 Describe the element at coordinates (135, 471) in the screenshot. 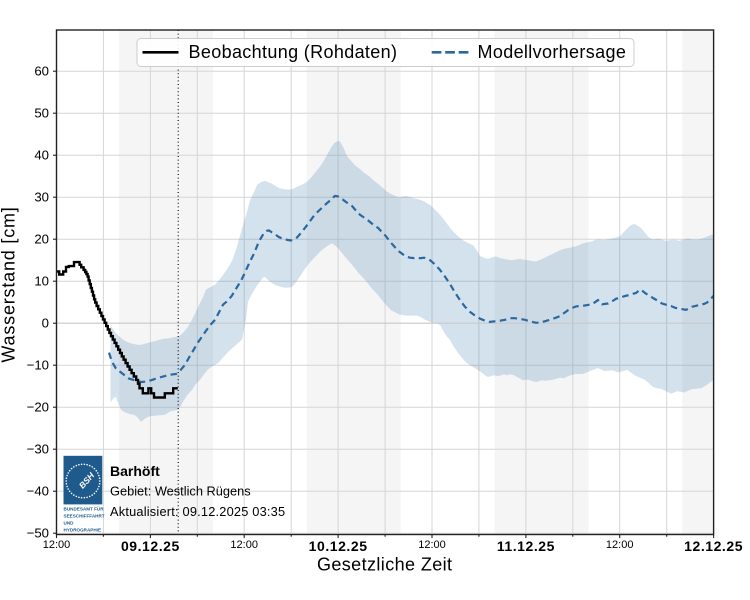

I see `svg-text: Barhöft` at that location.